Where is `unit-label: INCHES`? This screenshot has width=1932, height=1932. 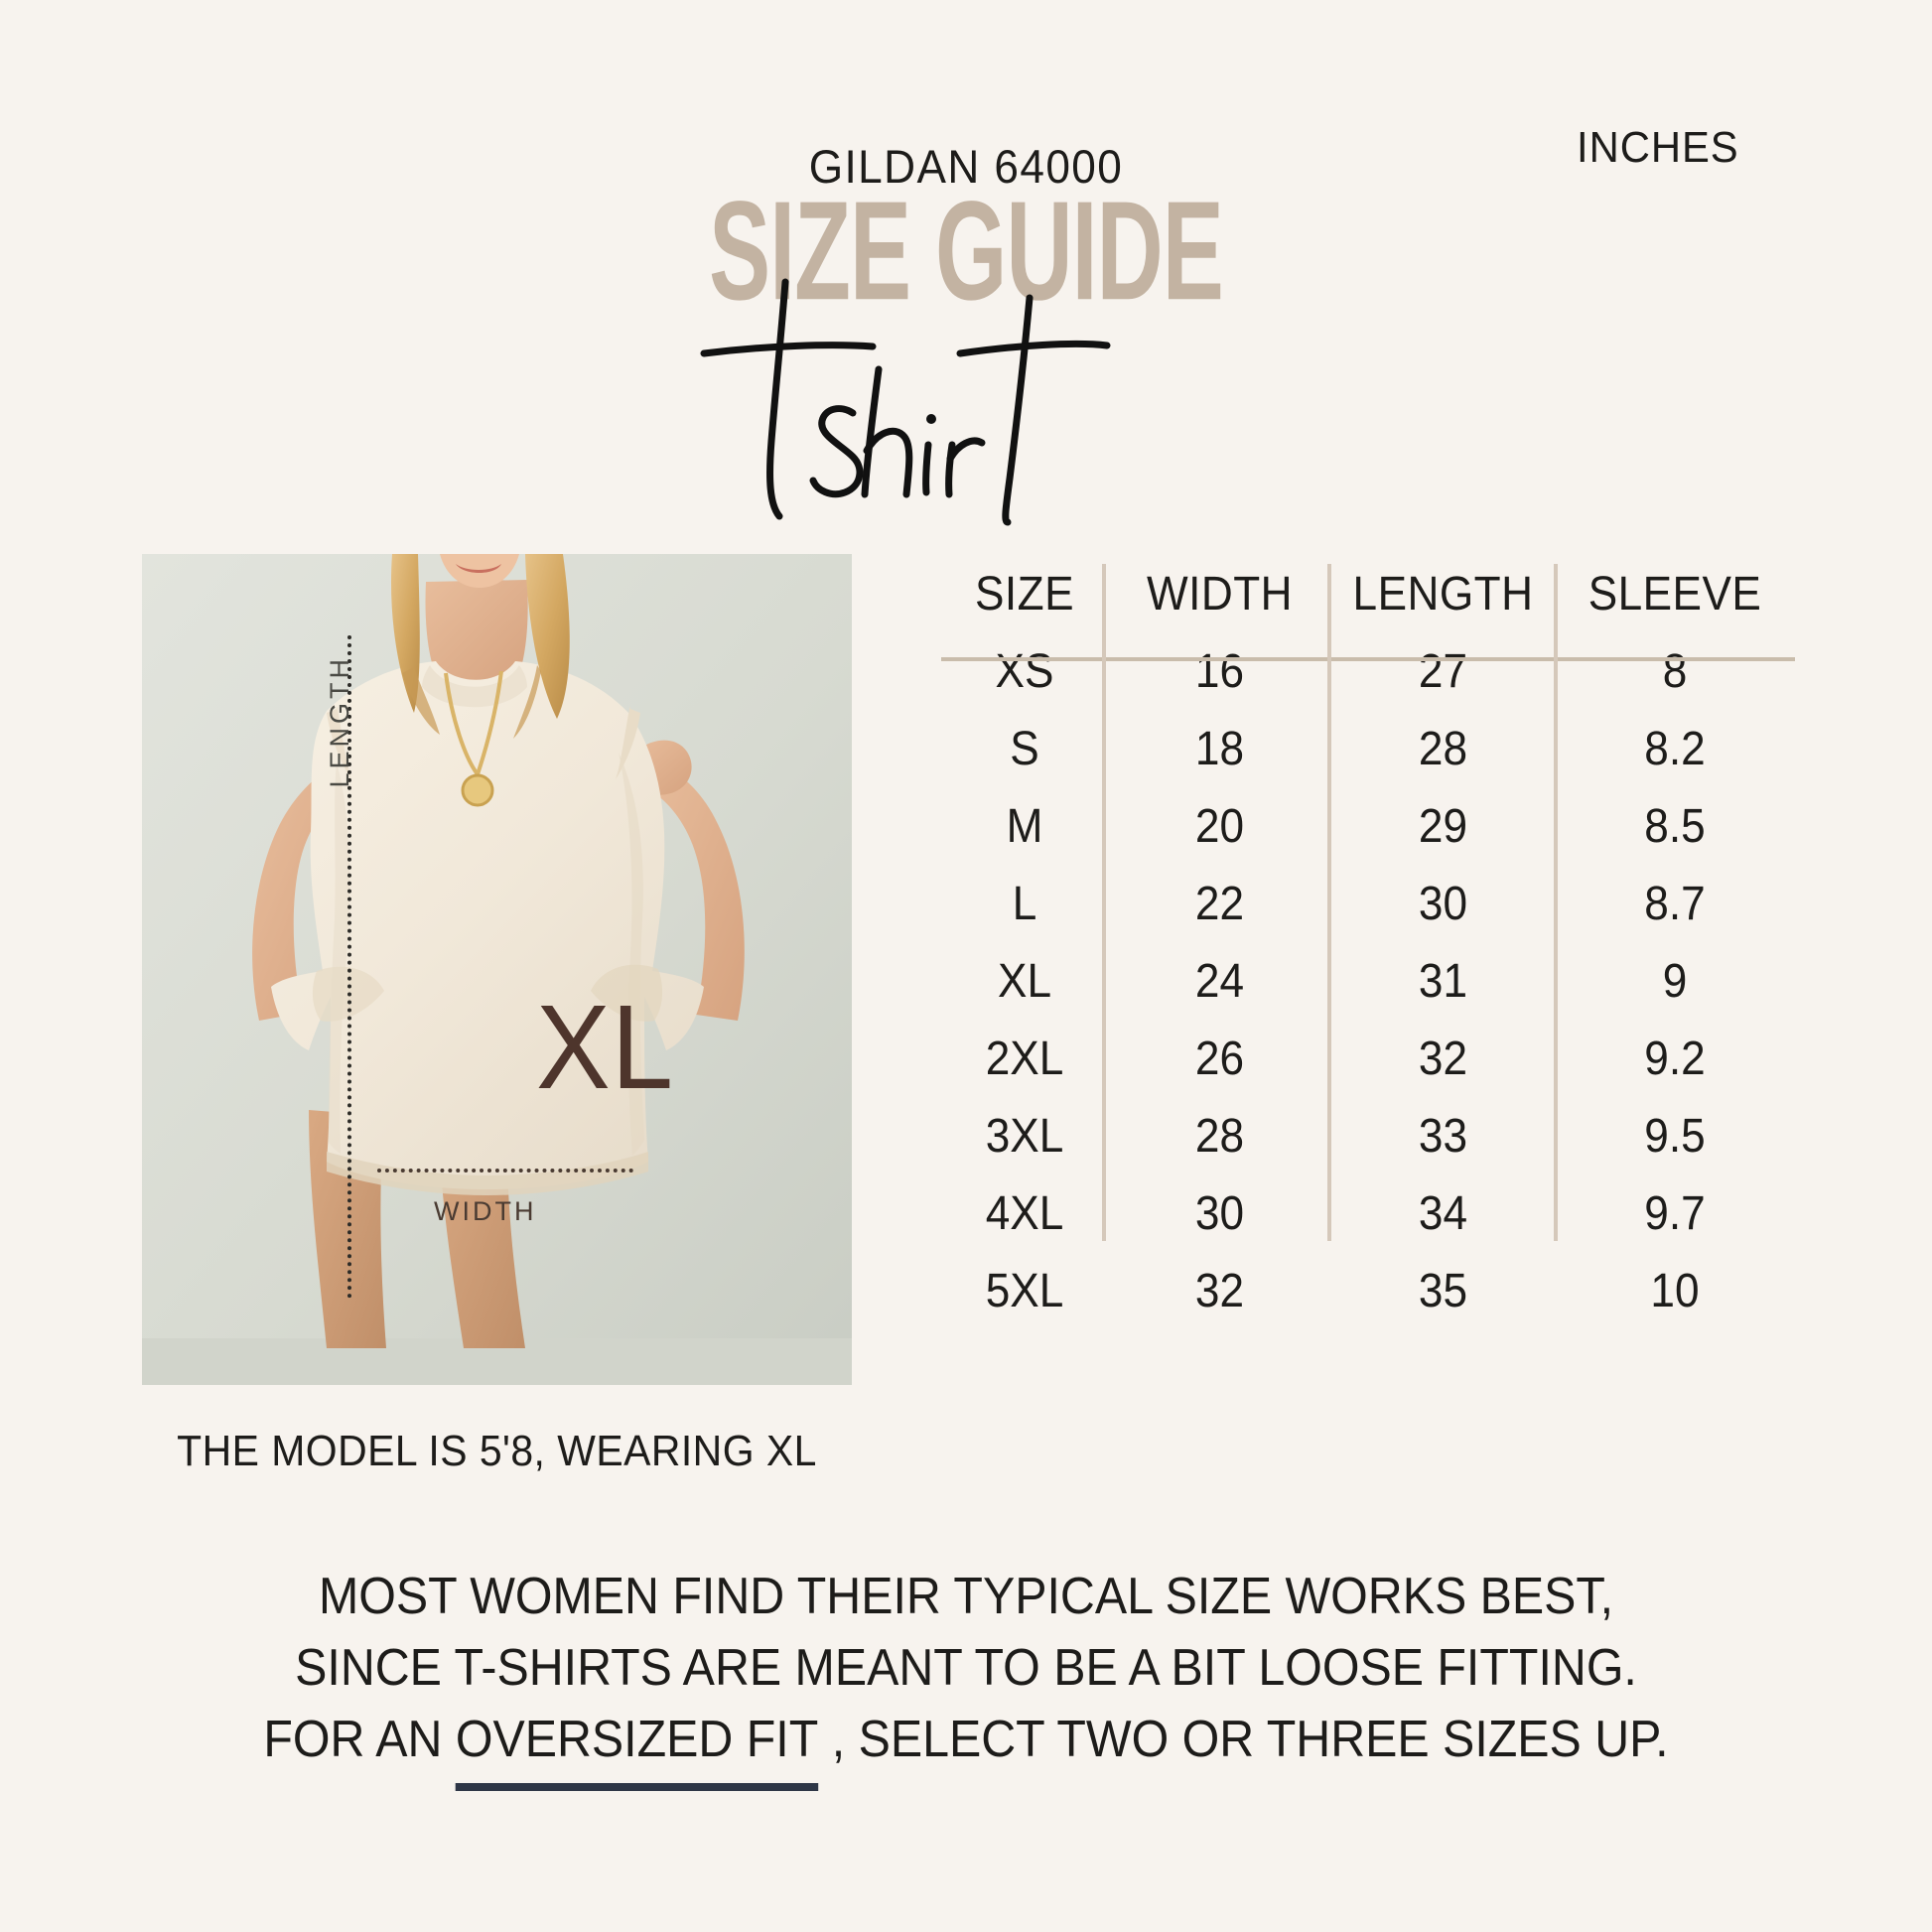 unit-label: INCHES is located at coordinates (1658, 148).